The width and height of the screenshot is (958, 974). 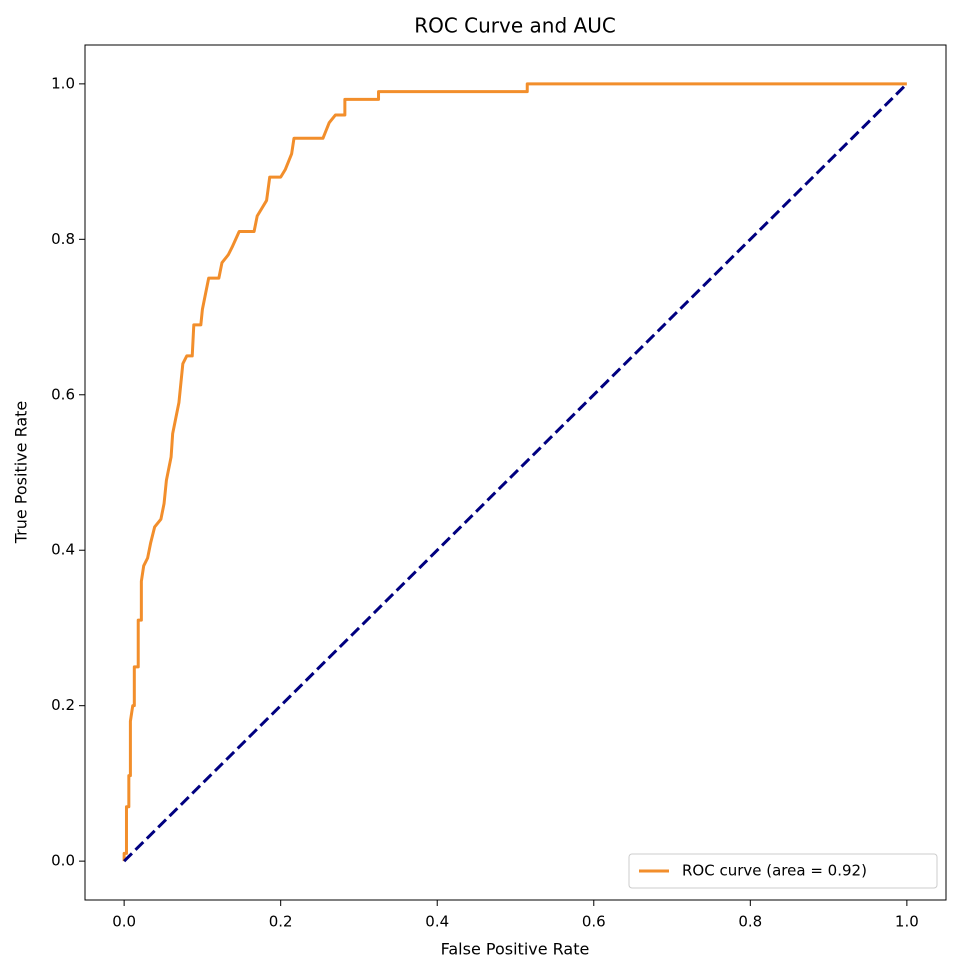 What do you see at coordinates (63, 705) in the screenshot?
I see `y-tick-label: 0.2` at bounding box center [63, 705].